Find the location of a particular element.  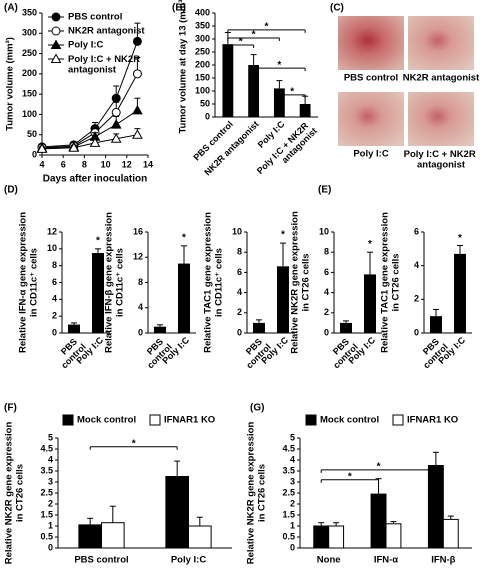

series-line is located at coordinates (89, 129).